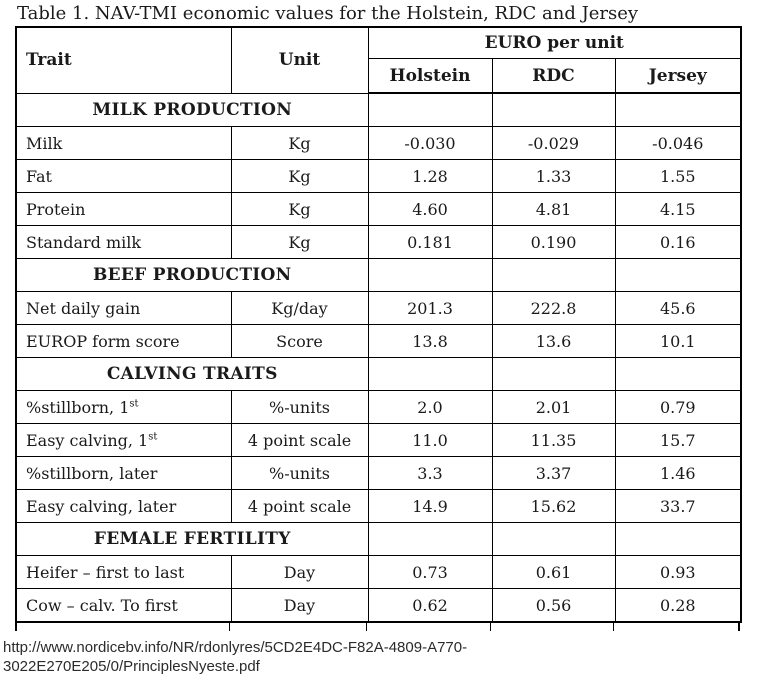 The image size is (757, 690). I want to click on holstein-value-cell: -0.030, so click(430, 143).